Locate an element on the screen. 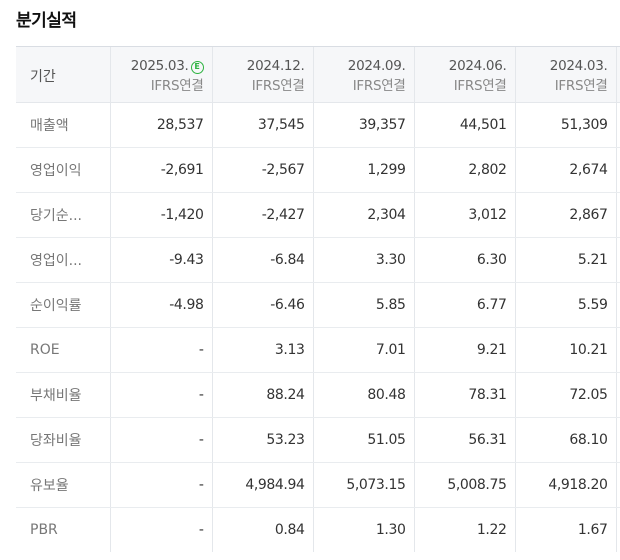 Image resolution: width=620 pixels, height=560 pixels. period-date: 2024.03. is located at coordinates (578, 66).